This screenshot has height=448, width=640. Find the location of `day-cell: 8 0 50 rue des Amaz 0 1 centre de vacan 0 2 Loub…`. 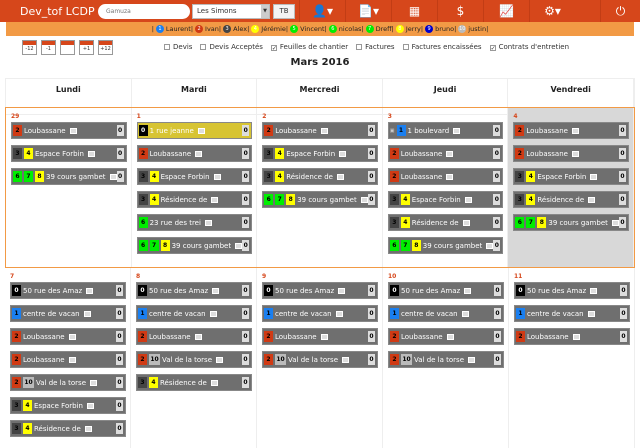

day-cell: 8 0 50 rue des Amaz 0 1 centre de vacan 0 2 Loub… is located at coordinates (194, 358).